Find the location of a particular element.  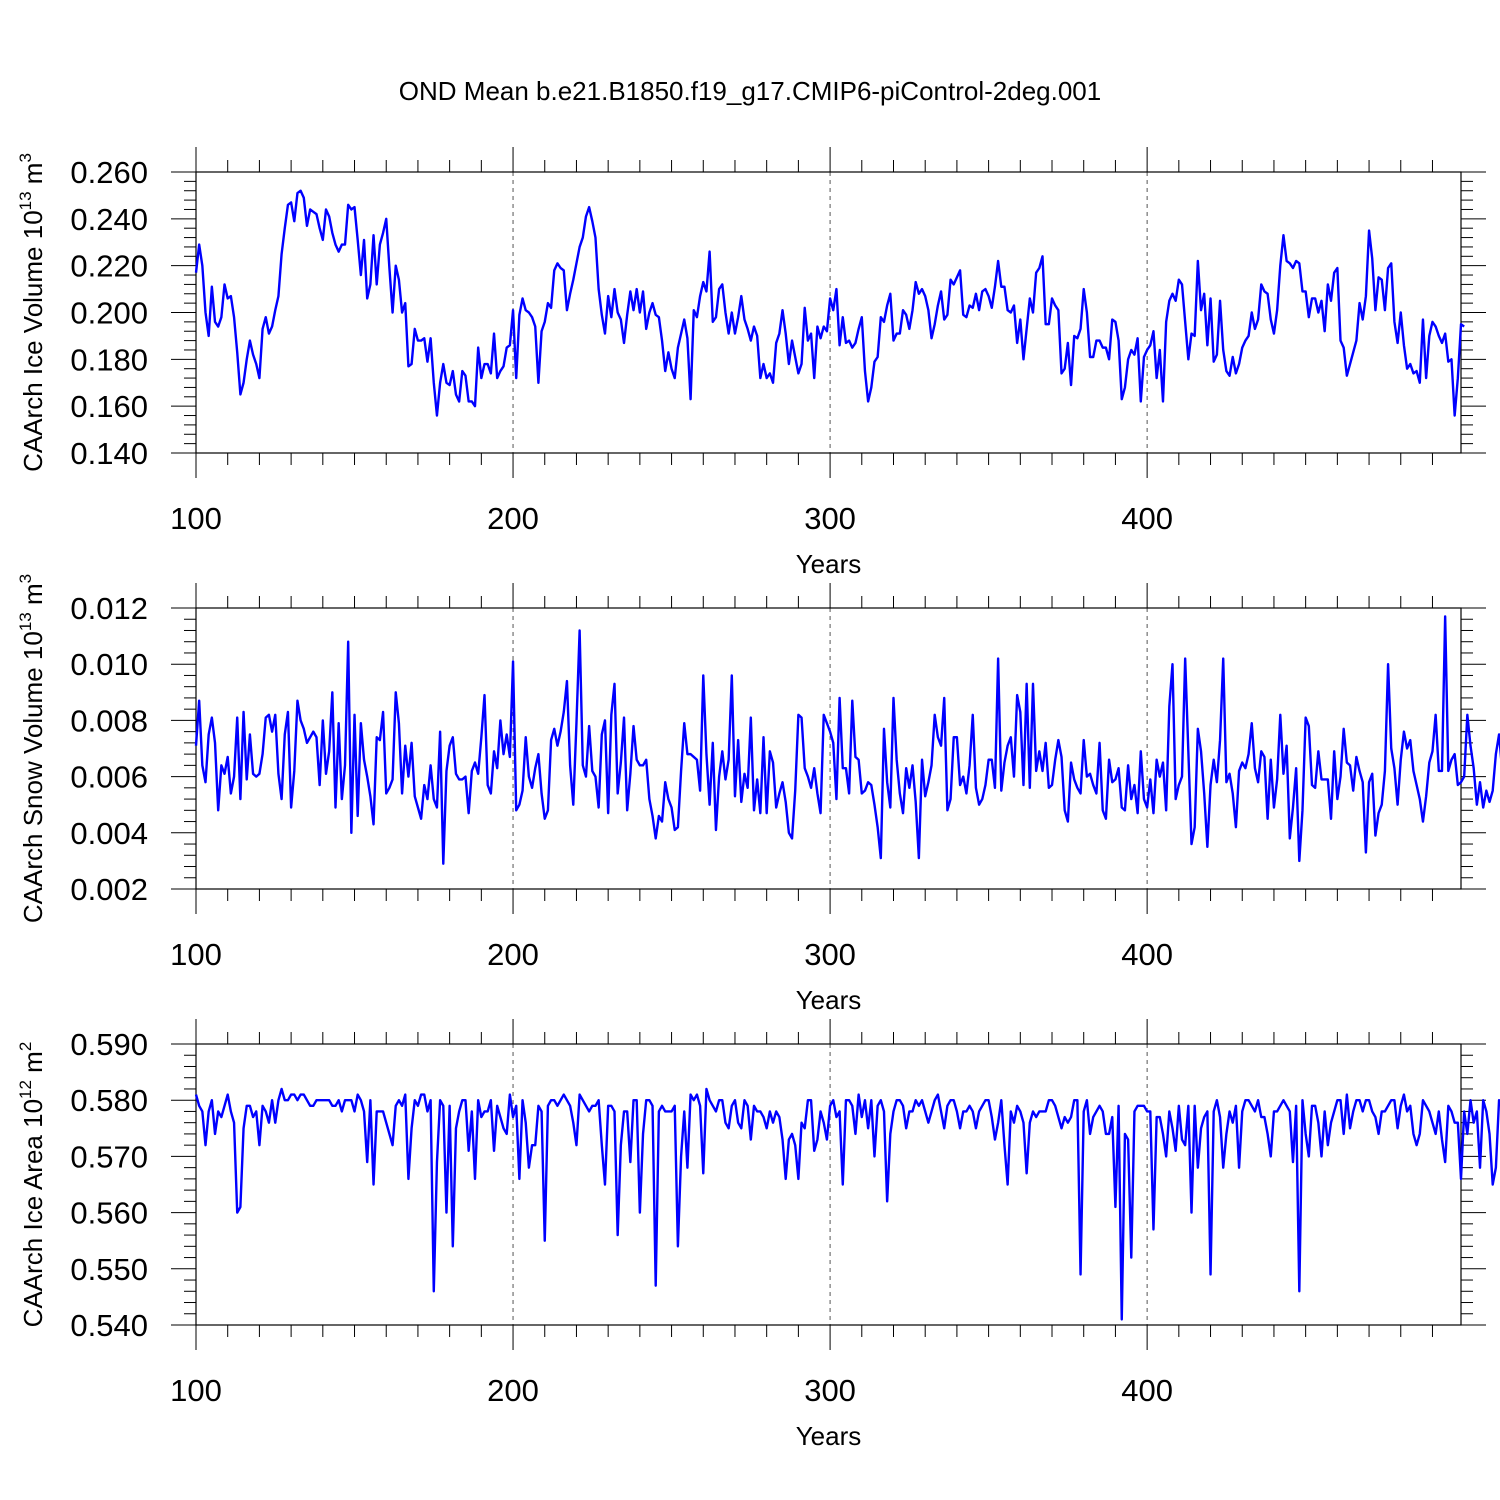

y-tick-label: 0.260 is located at coordinates (109, 172).